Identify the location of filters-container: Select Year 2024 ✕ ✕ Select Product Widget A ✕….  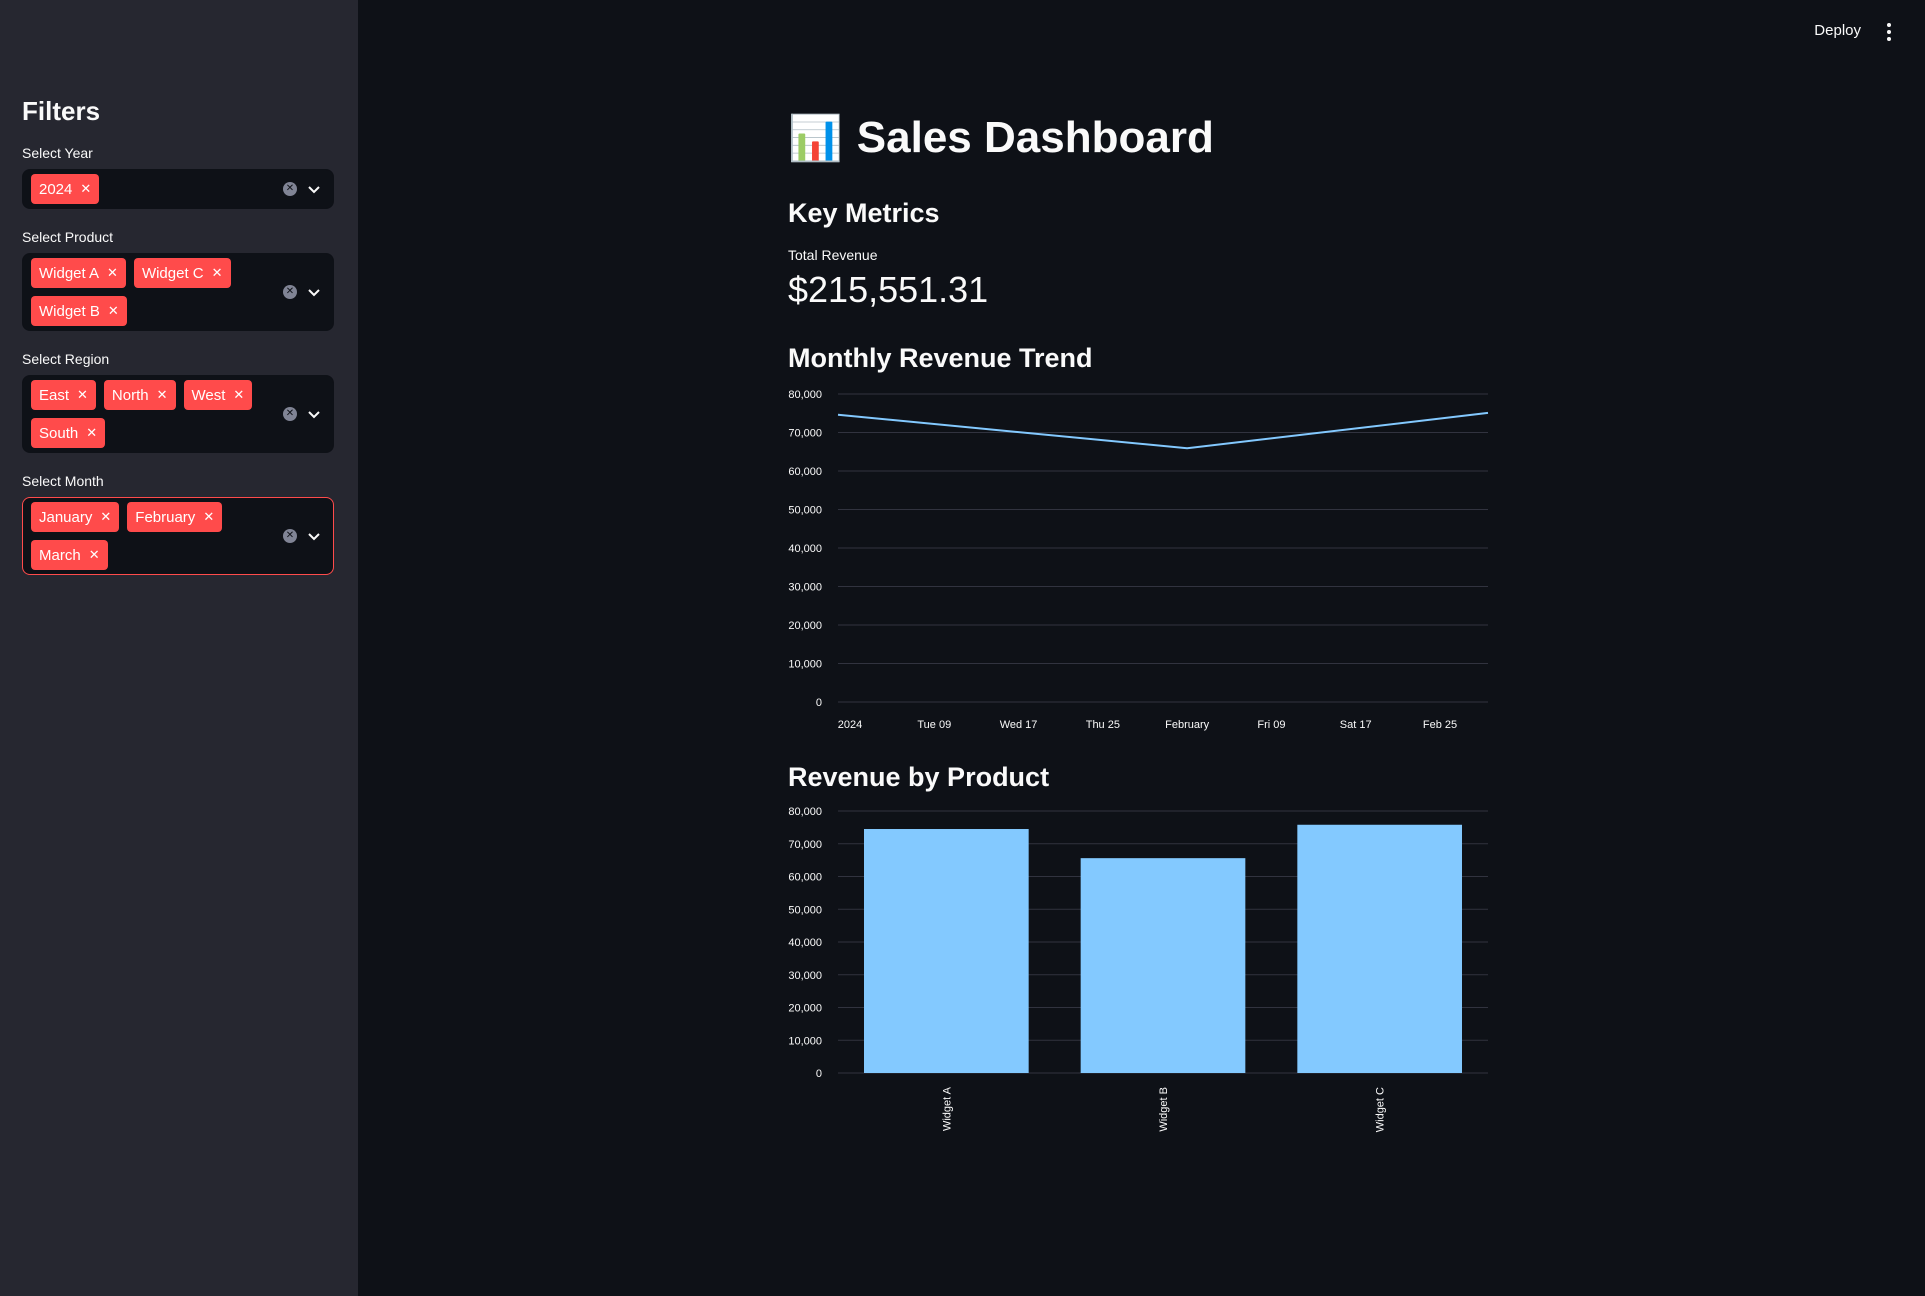
(179, 360).